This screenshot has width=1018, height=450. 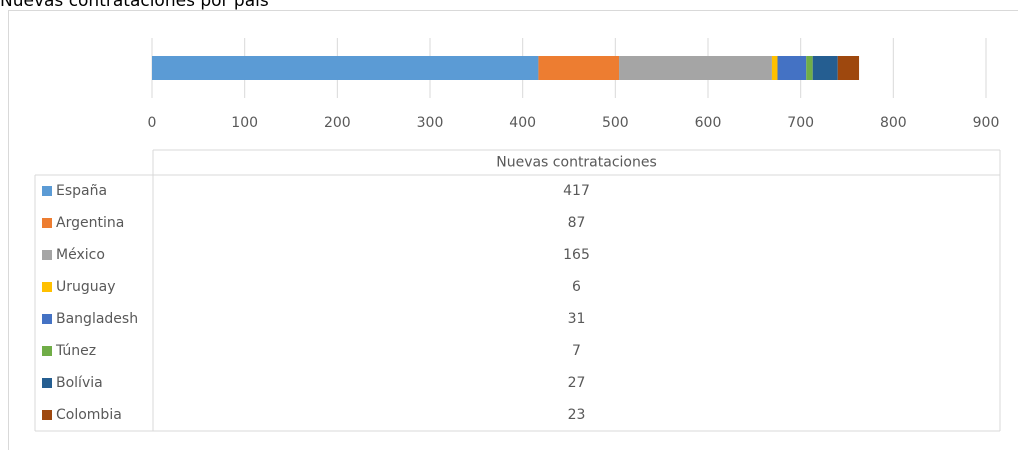 What do you see at coordinates (97, 319) in the screenshot?
I see `legend-label: Bangladesh` at bounding box center [97, 319].